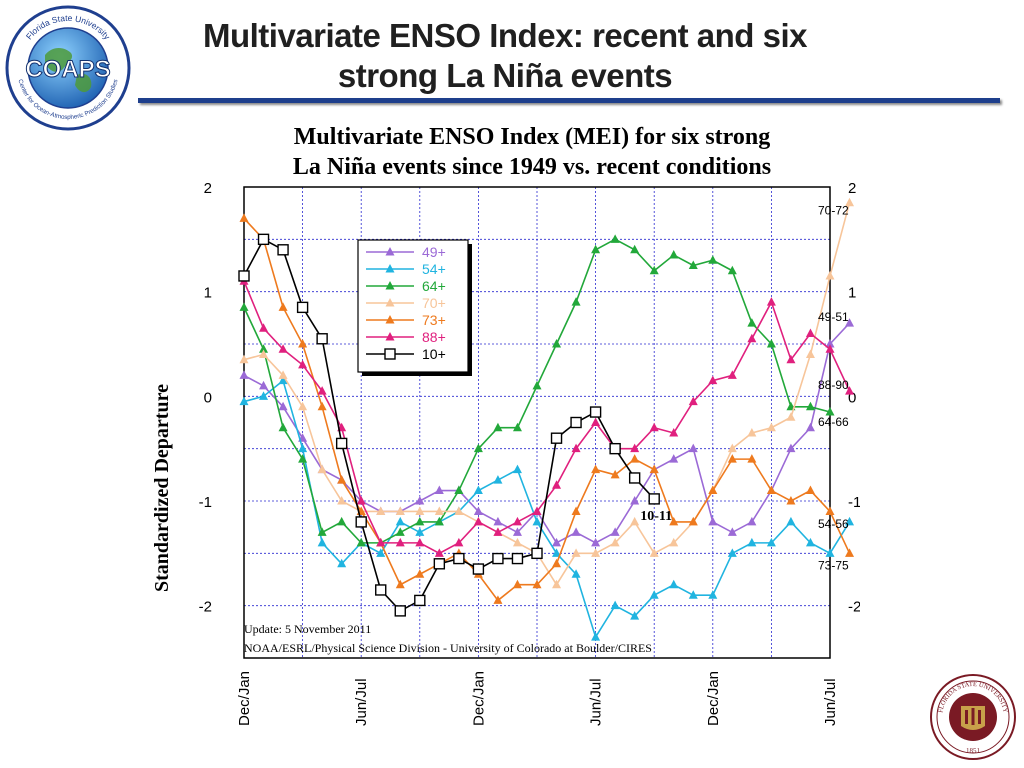 Image resolution: width=1024 pixels, height=768 pixels. Describe the element at coordinates (505, 35) in the screenshot. I see `slide-title-line1: Multivariate ENSO Index: recent and six` at that location.